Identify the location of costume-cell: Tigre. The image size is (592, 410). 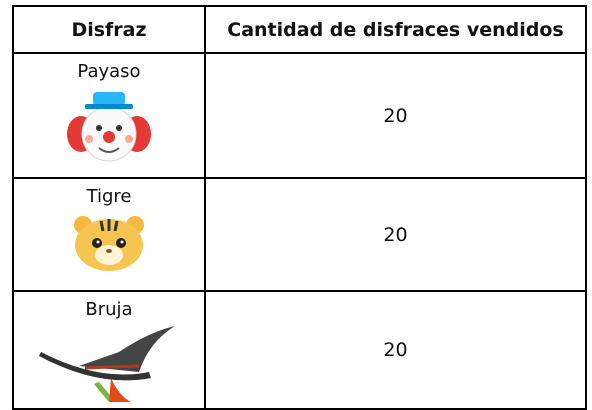
(109, 234).